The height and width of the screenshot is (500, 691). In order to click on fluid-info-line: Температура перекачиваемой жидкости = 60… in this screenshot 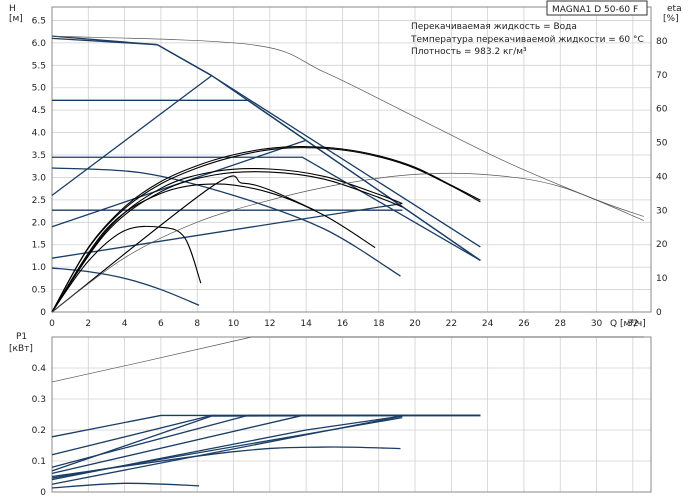, I will do `click(527, 40)`.